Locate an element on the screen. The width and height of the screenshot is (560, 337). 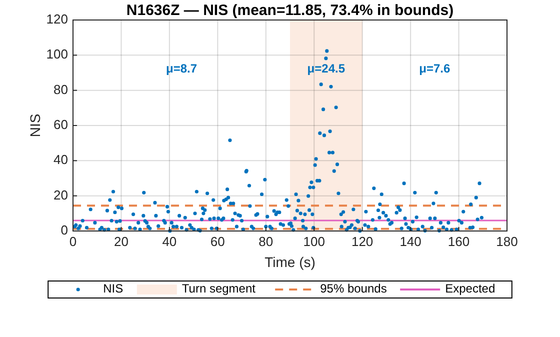
x-axis-title: Time (s) is located at coordinates (290, 262).